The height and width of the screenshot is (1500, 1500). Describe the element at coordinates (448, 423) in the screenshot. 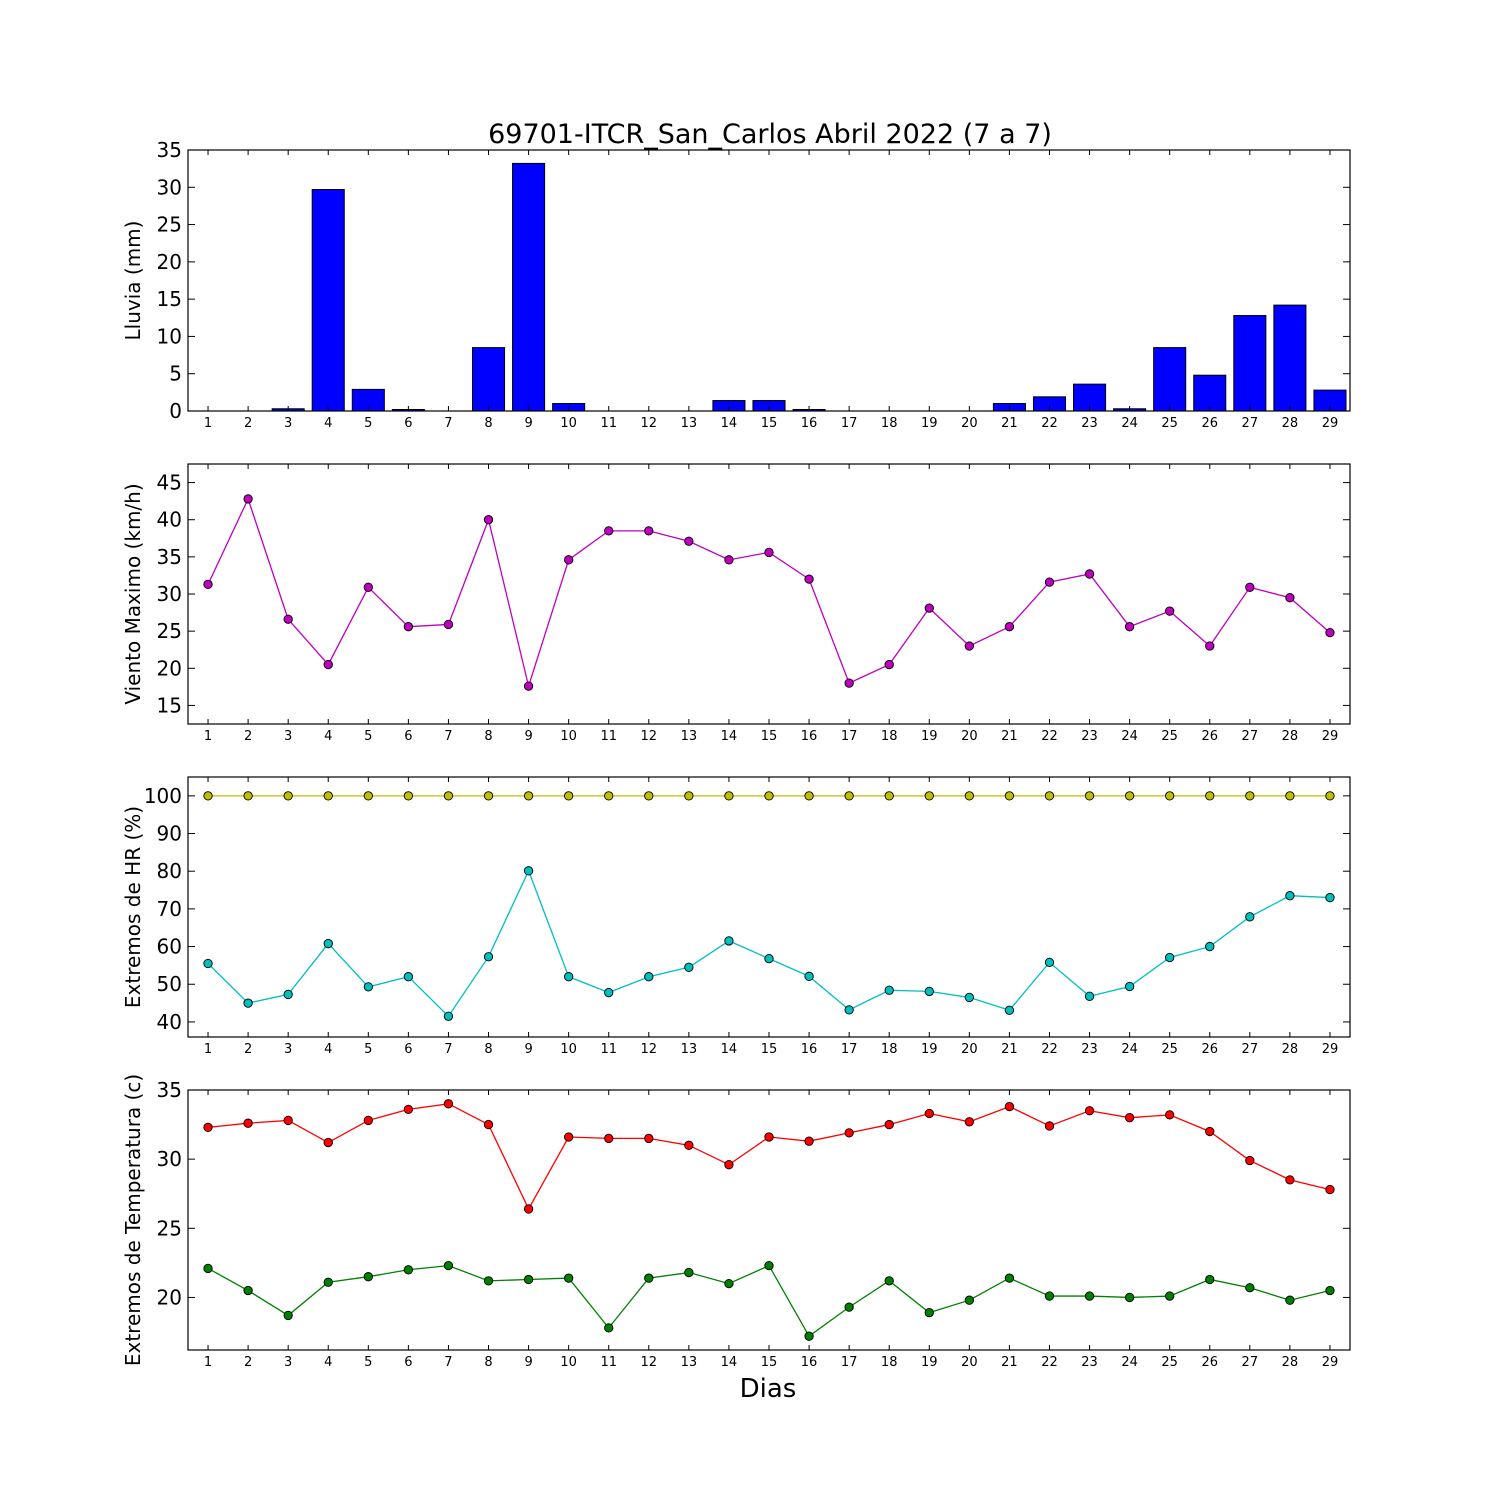

I see `x-tick-label: 7` at that location.